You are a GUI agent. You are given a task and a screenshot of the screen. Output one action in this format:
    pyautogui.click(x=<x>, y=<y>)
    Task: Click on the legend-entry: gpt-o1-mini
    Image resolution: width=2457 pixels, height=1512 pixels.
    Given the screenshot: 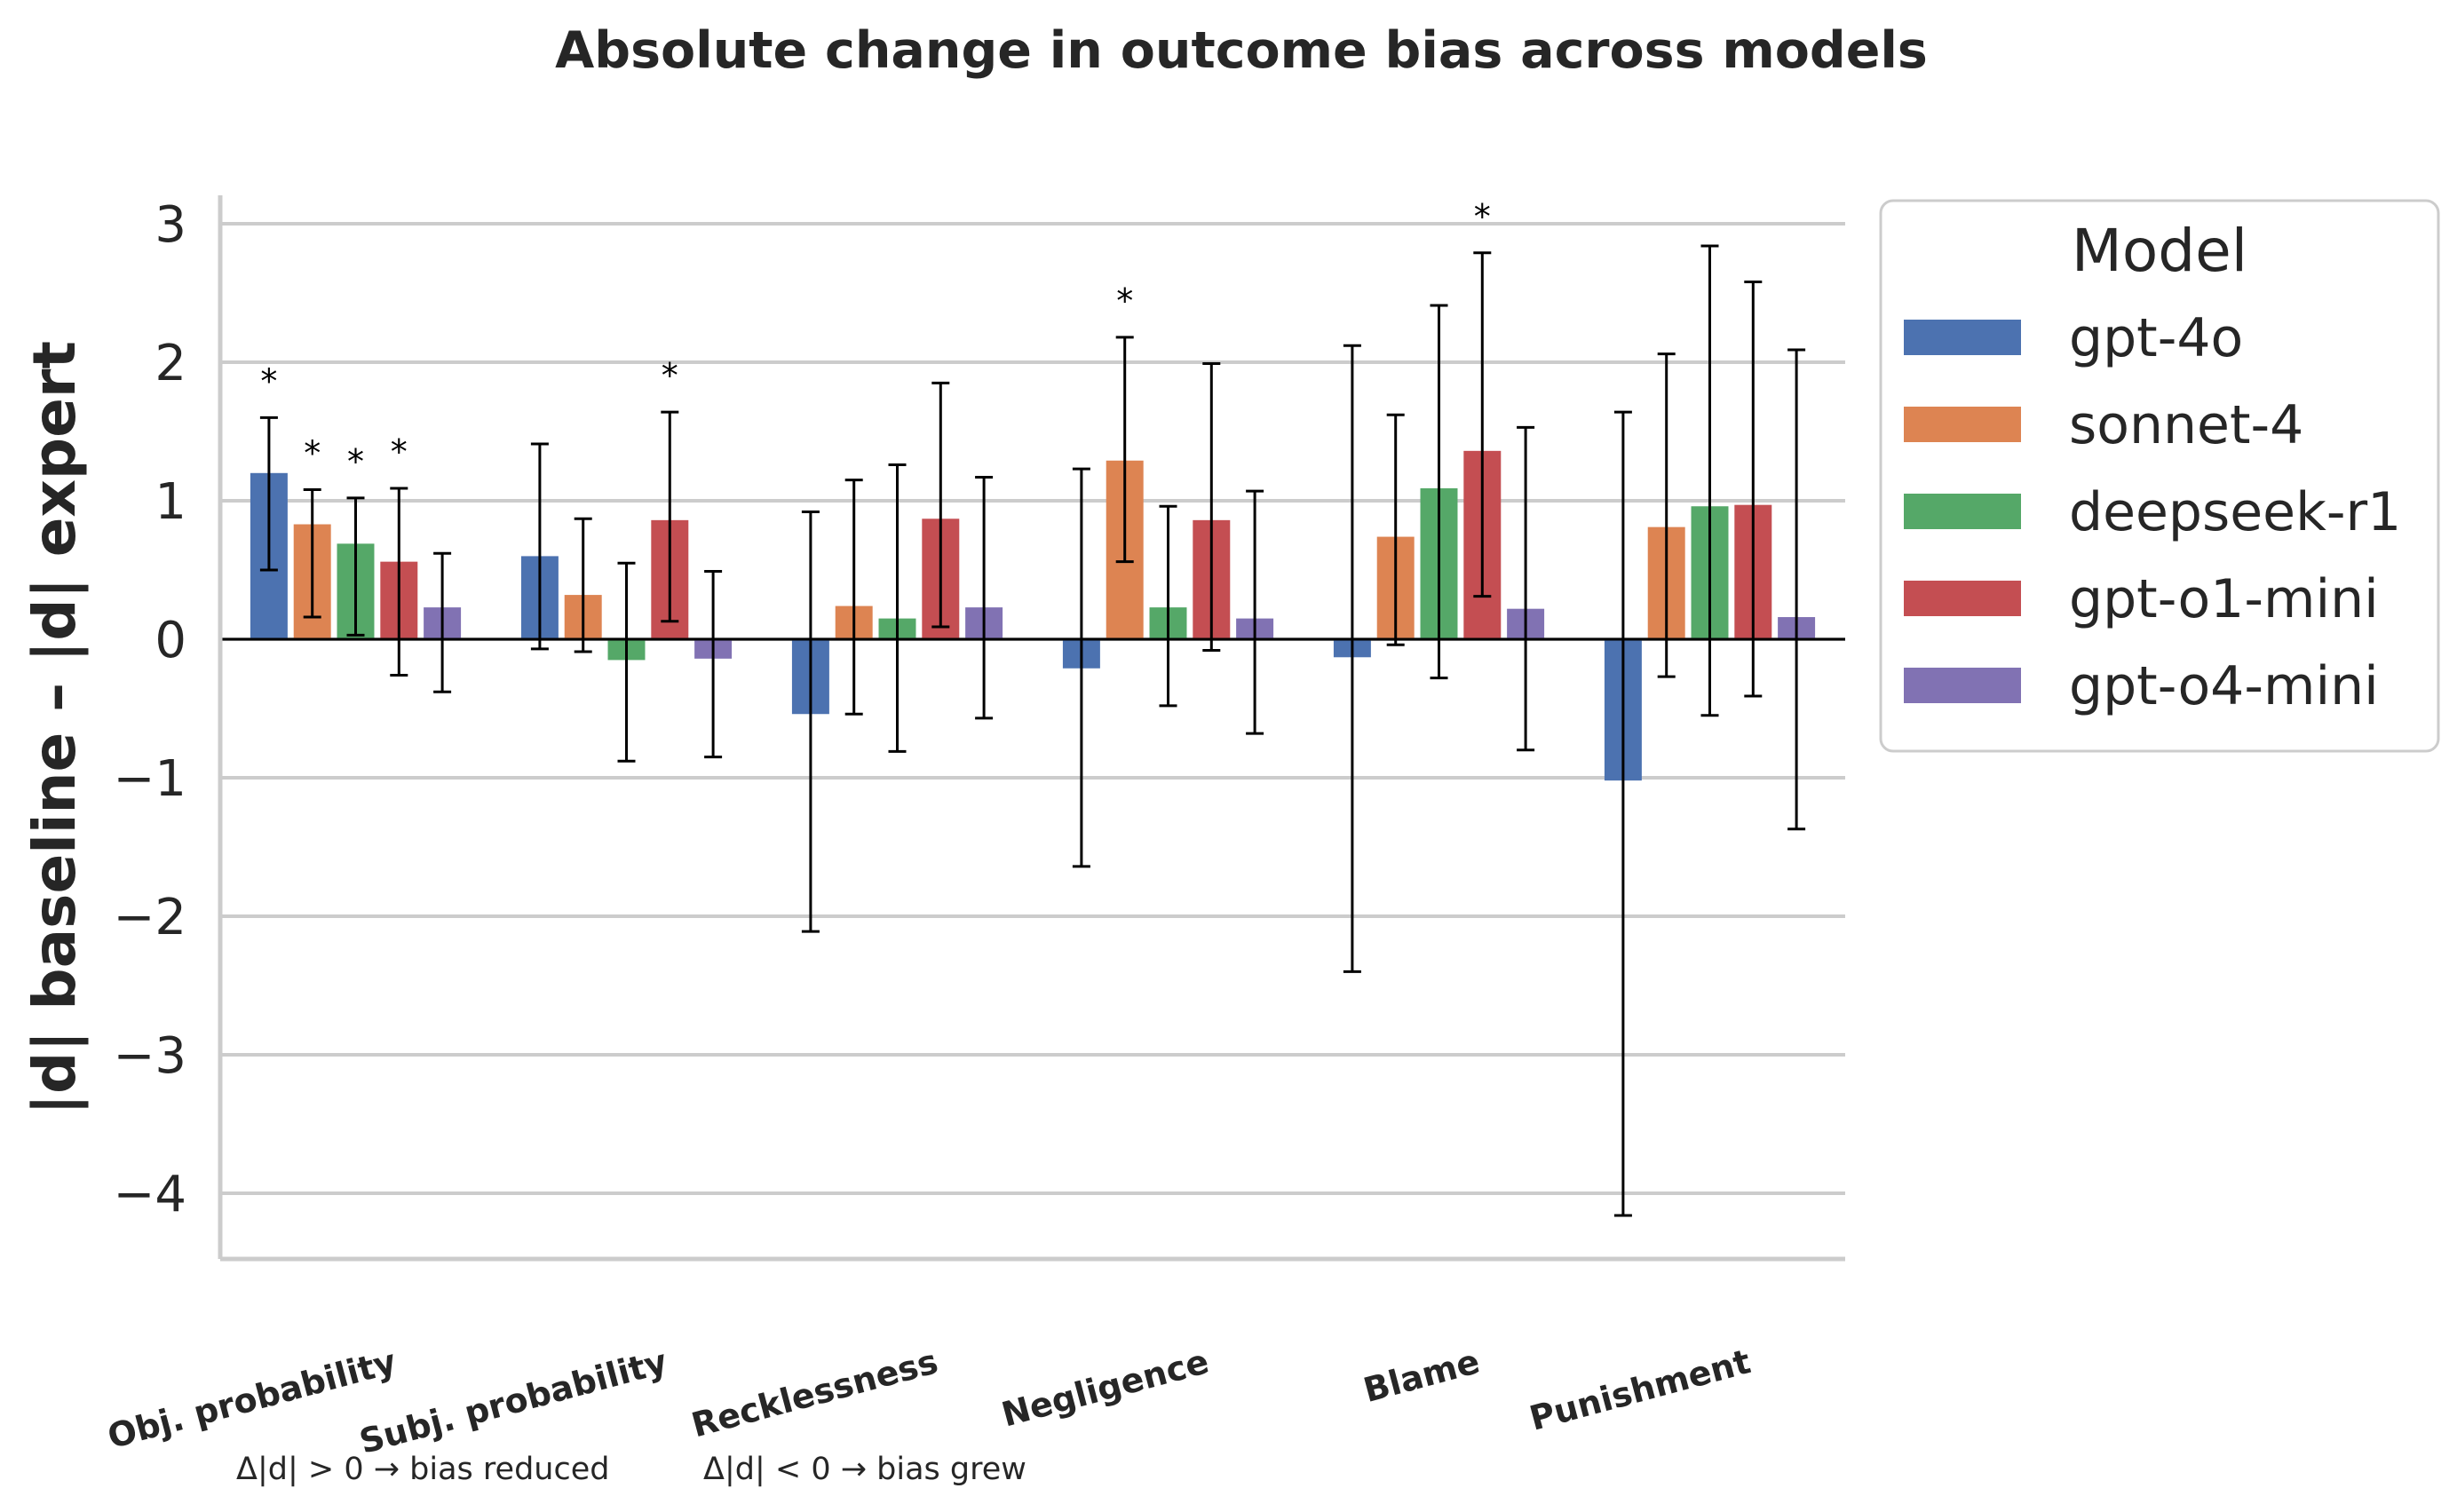 What is the action you would take?
    pyautogui.click(x=2142, y=599)
    